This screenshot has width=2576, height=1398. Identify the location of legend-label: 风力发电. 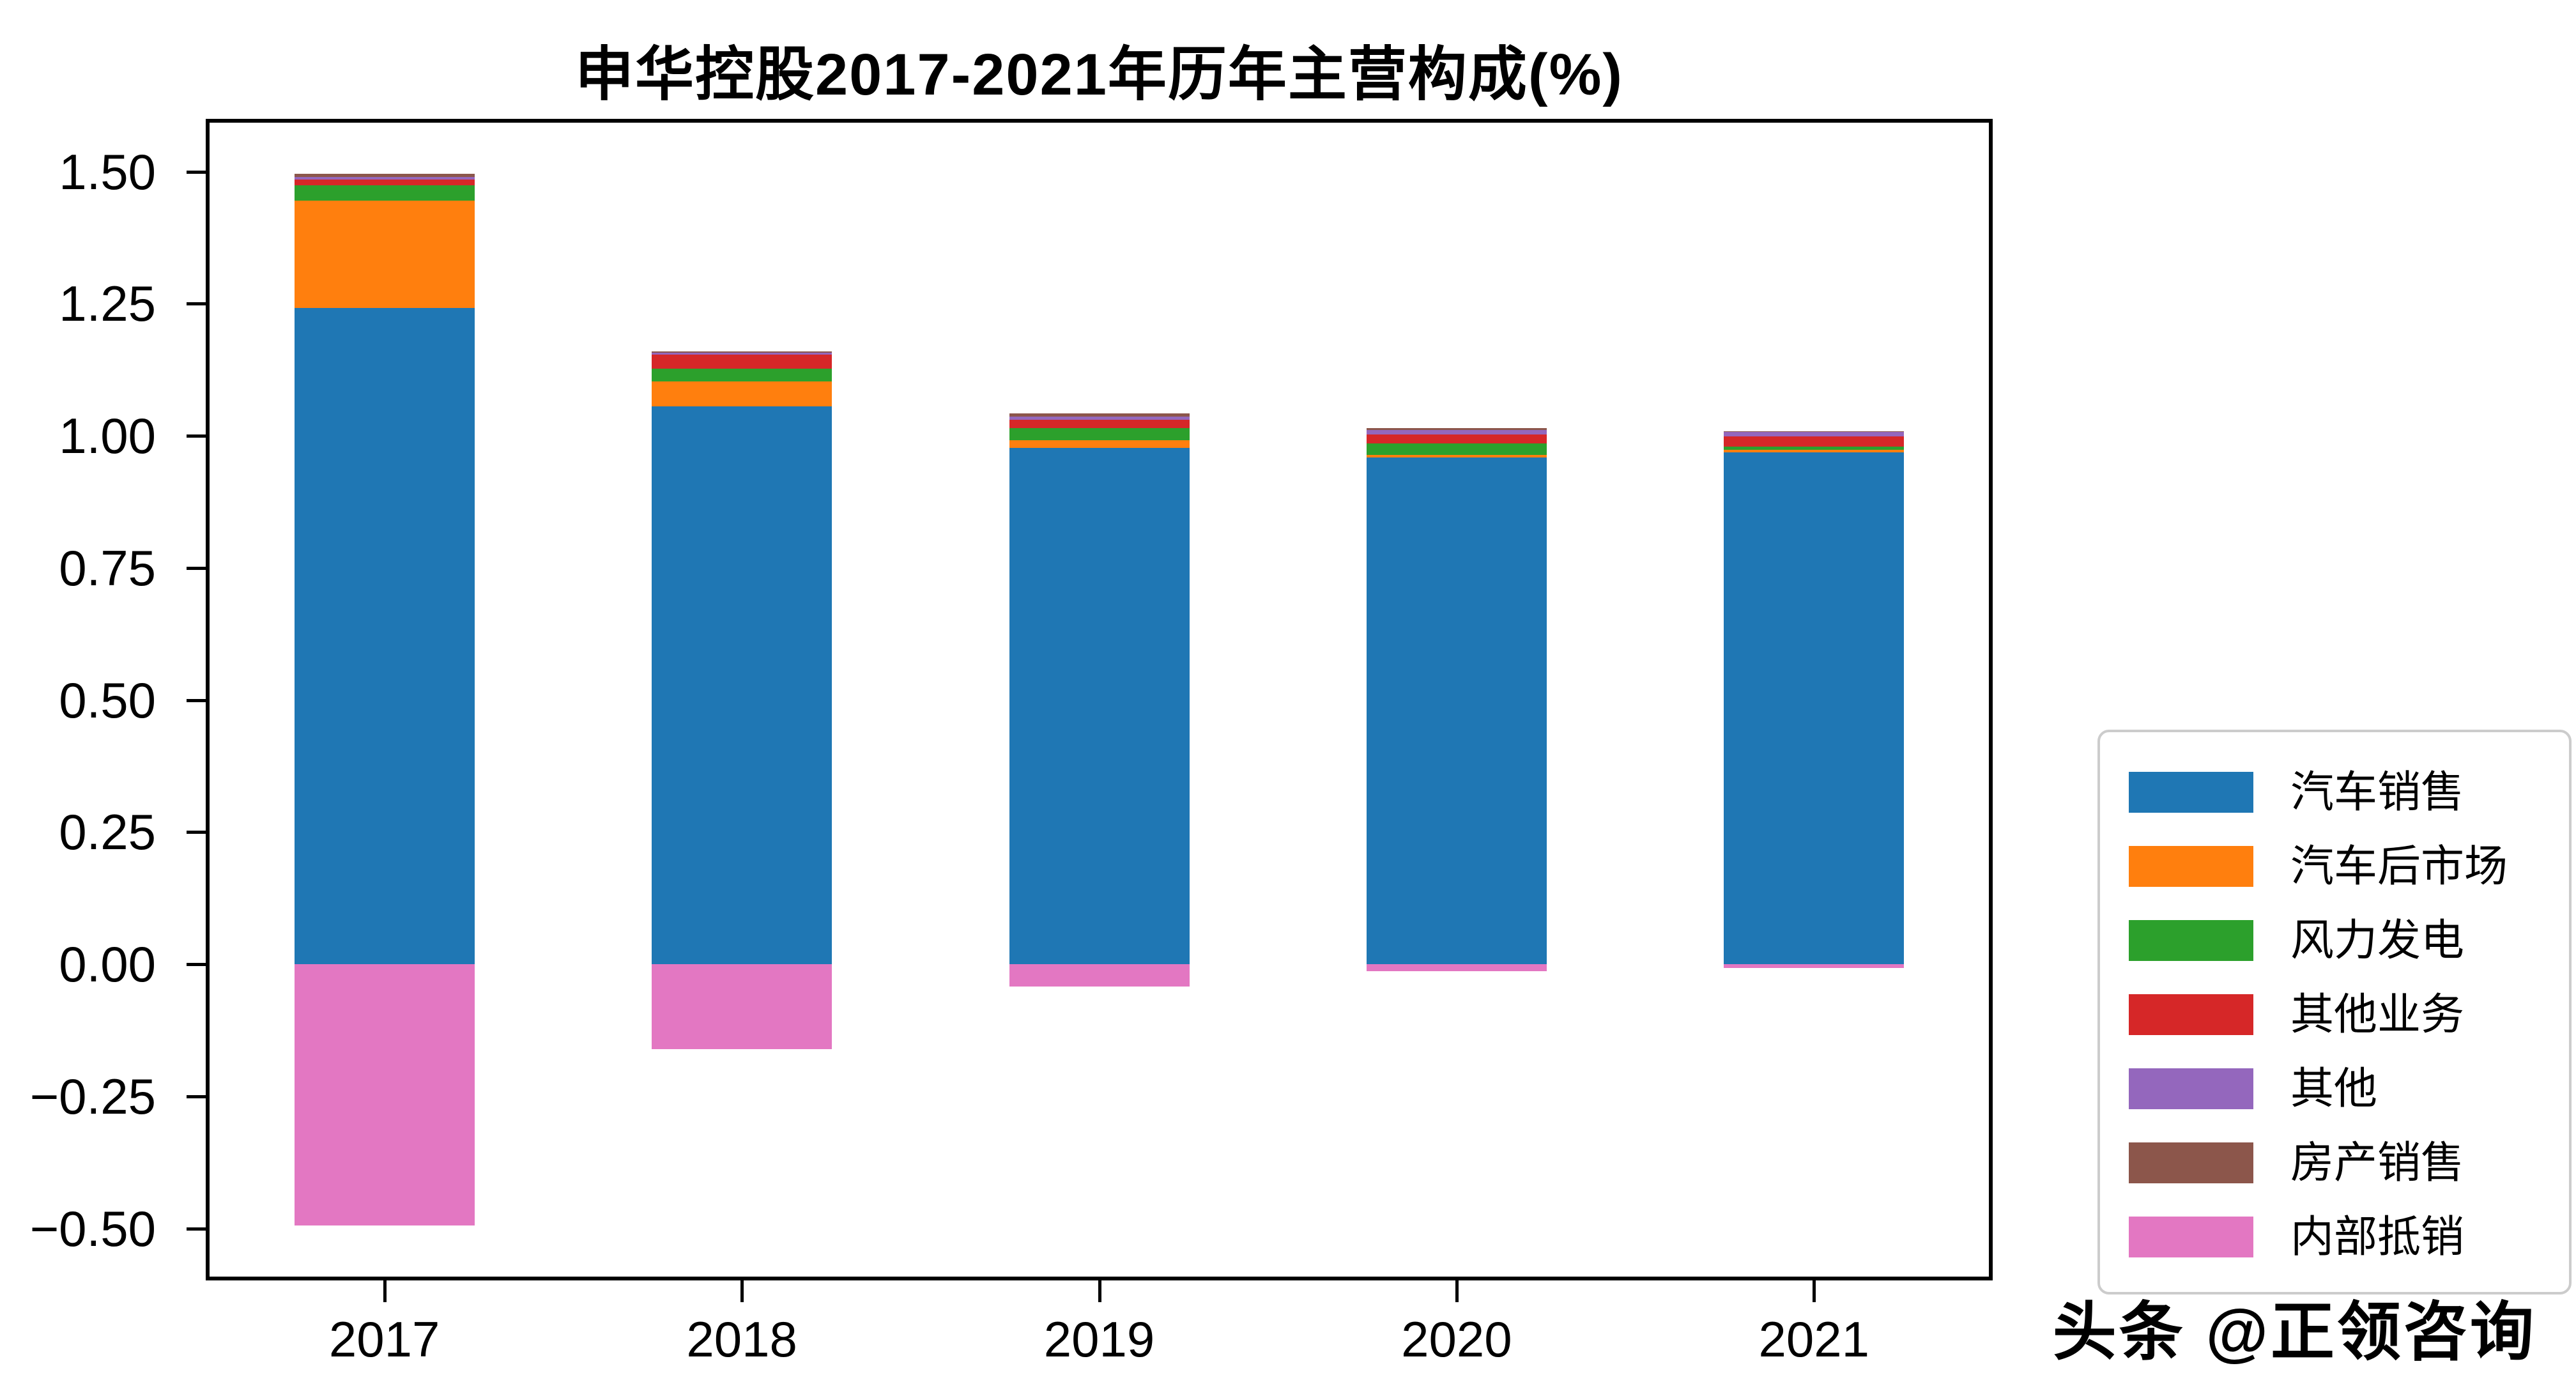
(2377, 941).